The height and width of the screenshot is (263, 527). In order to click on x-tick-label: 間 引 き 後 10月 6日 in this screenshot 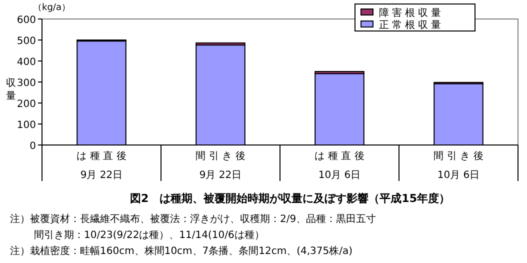, I will do `click(459, 165)`.